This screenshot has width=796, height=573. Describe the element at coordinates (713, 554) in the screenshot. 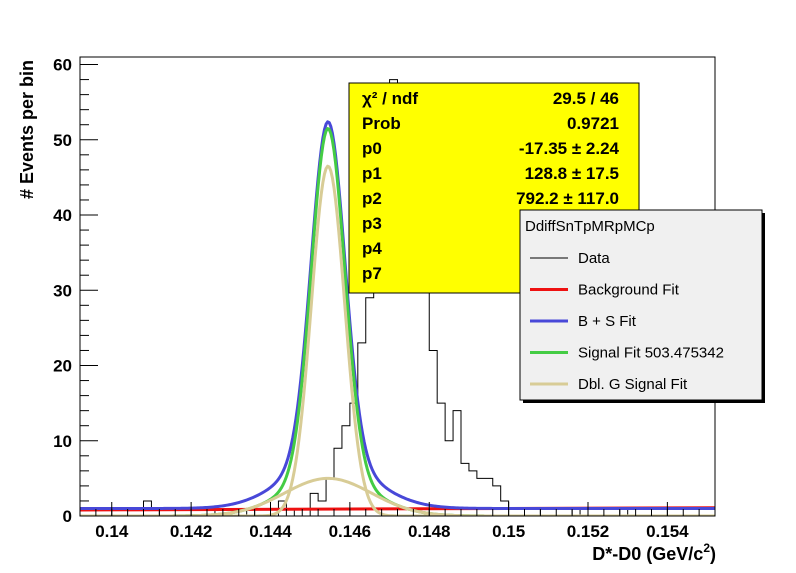

I see `x-axis-title-tail: )` at that location.